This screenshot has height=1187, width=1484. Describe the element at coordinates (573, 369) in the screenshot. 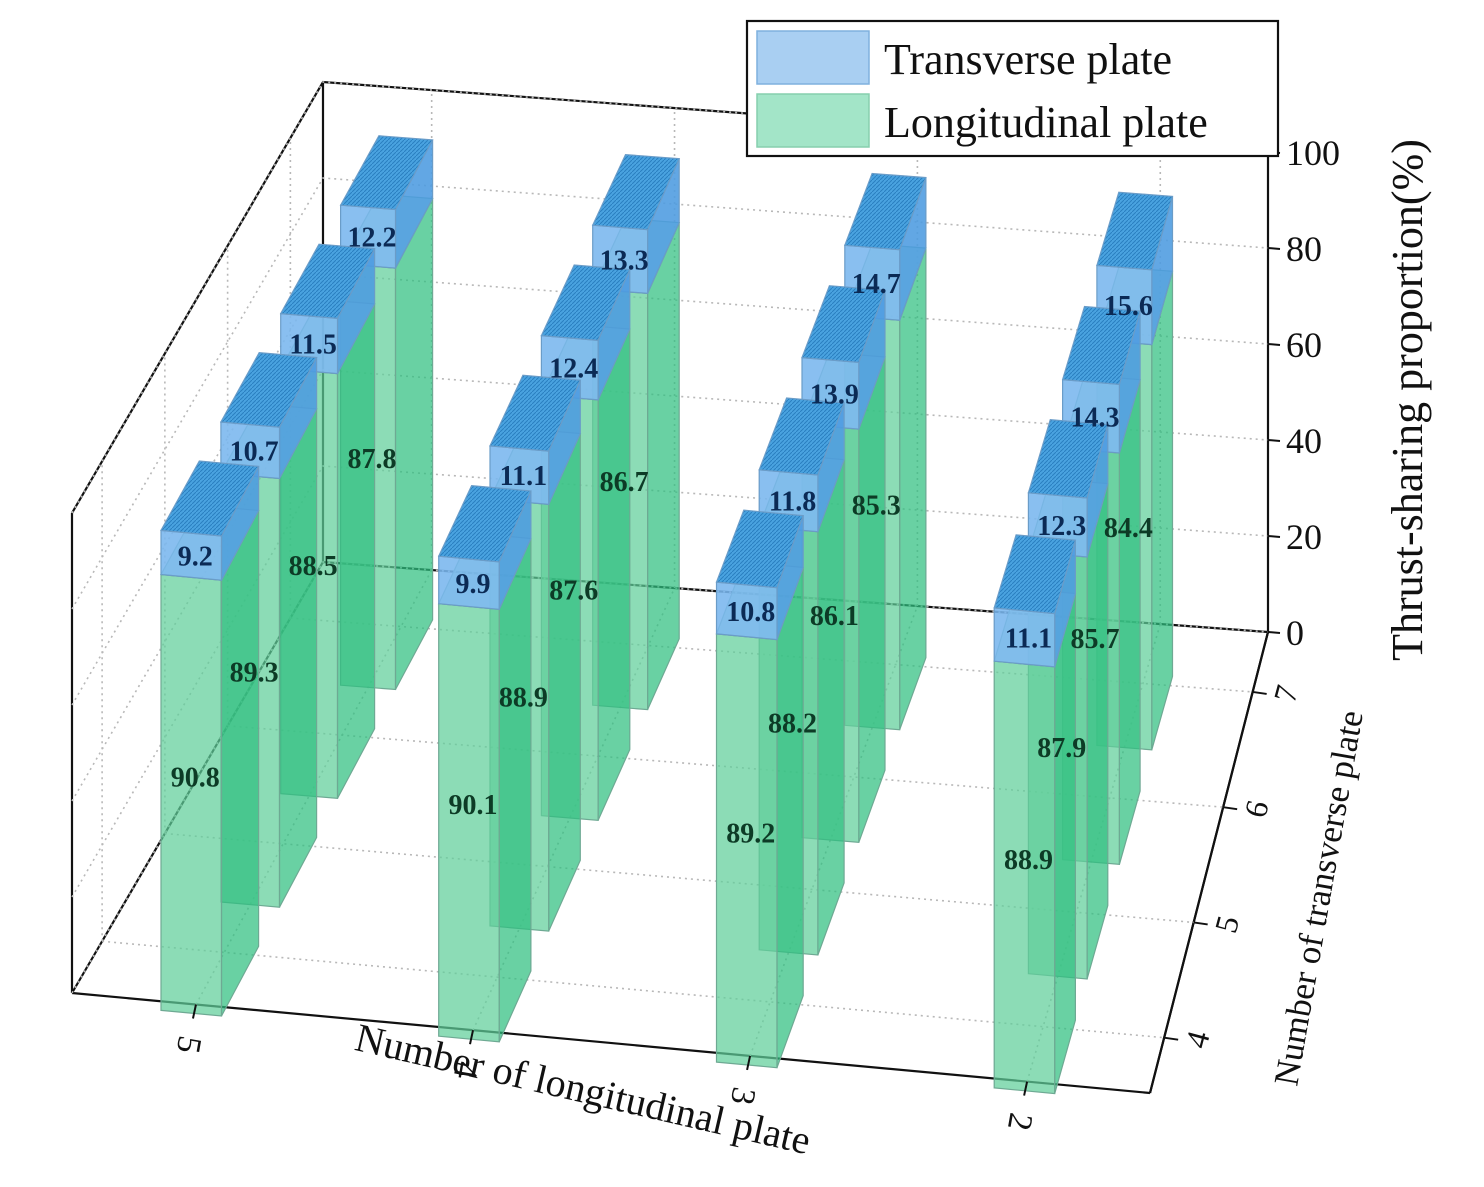

I see `label-transverse-value: 12.4` at that location.